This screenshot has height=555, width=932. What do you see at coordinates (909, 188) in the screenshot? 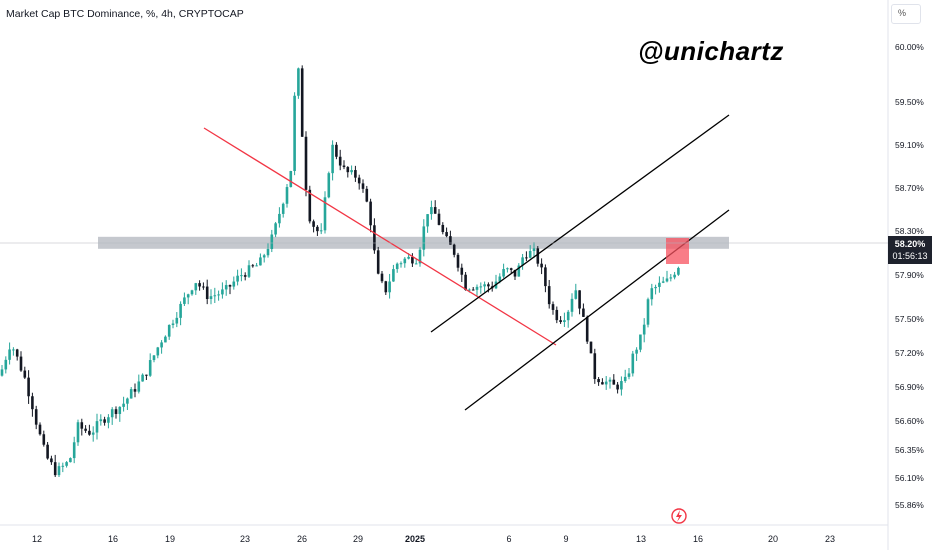
I see `y-tick-label: 58.70%` at bounding box center [909, 188].